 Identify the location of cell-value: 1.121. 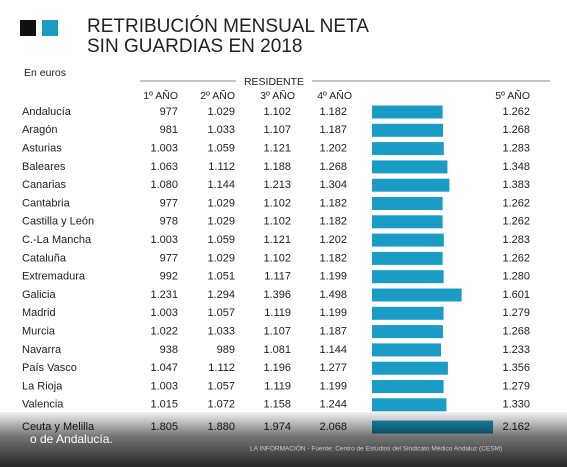
(277, 149).